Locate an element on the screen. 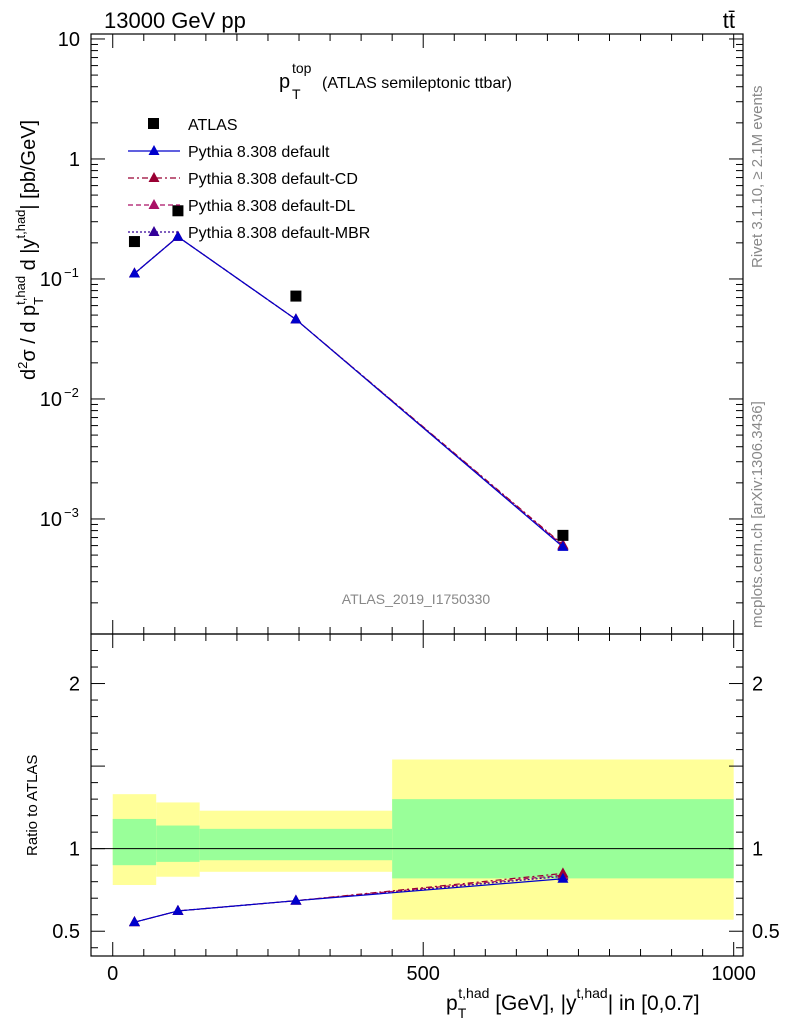  header-process: tt̄ is located at coordinates (729, 20).